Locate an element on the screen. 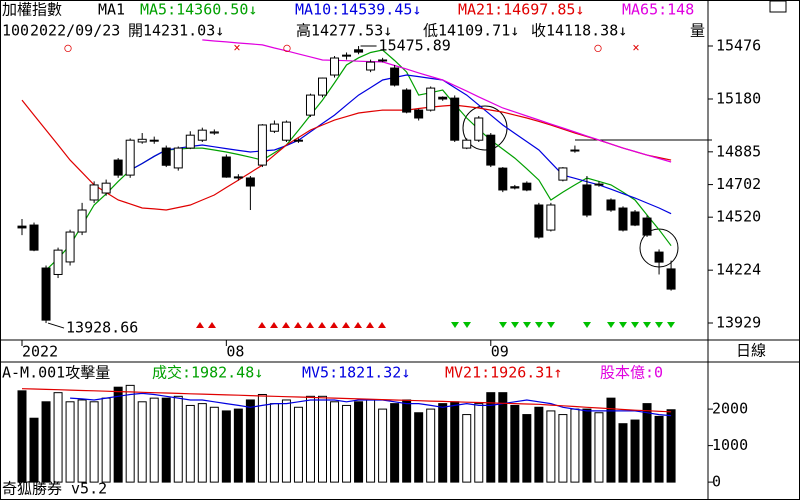 Image resolution: width=800 pixels, height=500 pixels. y-tick-label: 1000 is located at coordinates (730, 445).